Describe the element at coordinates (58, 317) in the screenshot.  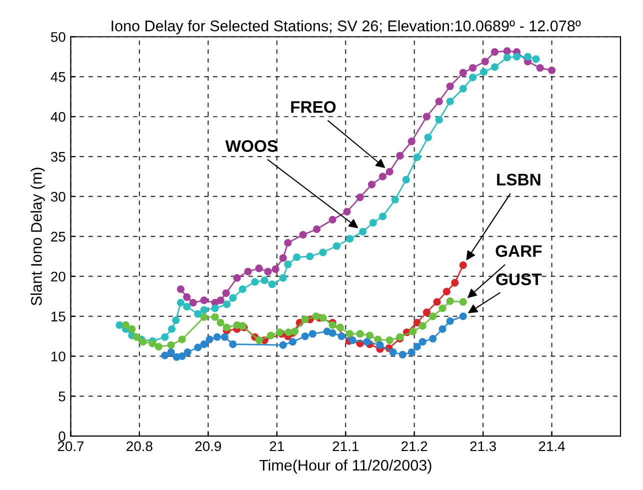
I see `y-tick-label: 15` at that location.